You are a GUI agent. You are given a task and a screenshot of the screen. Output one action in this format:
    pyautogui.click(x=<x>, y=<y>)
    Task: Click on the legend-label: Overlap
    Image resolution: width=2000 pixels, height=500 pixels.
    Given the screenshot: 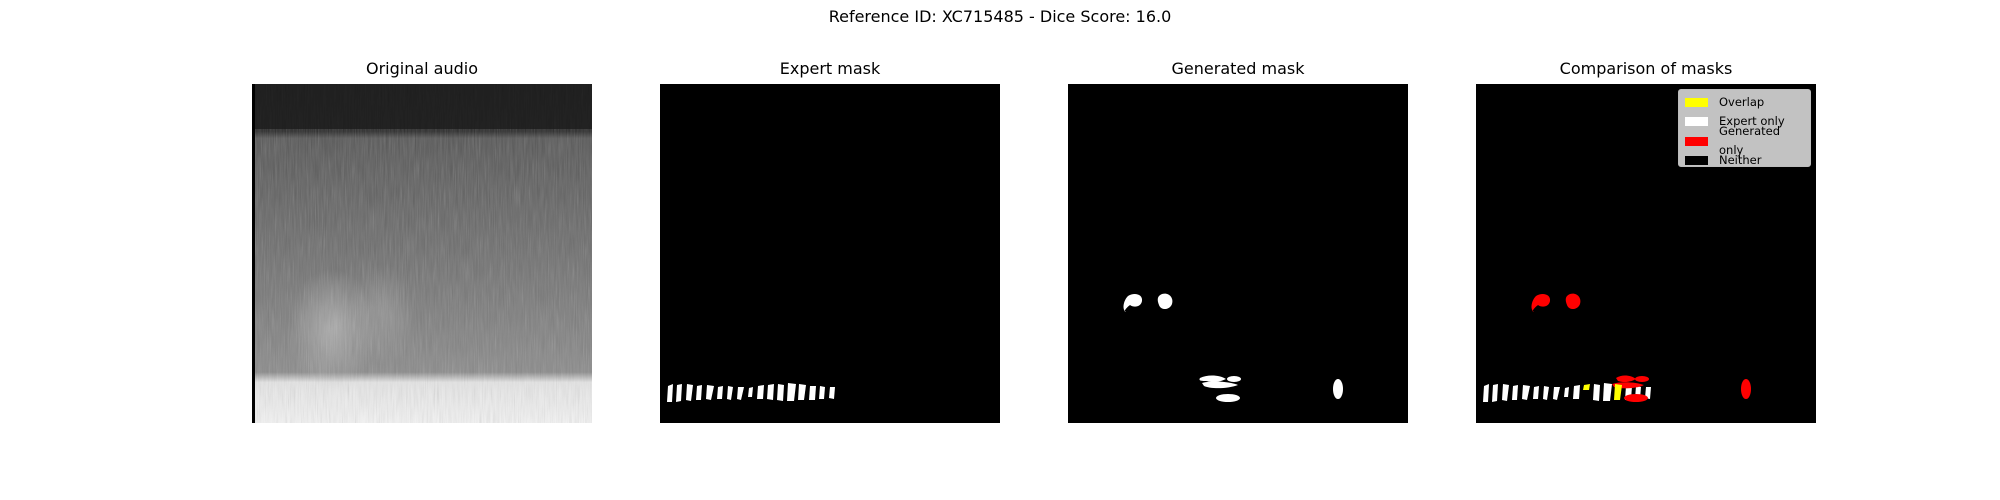 What is the action you would take?
    pyautogui.click(x=1742, y=102)
    